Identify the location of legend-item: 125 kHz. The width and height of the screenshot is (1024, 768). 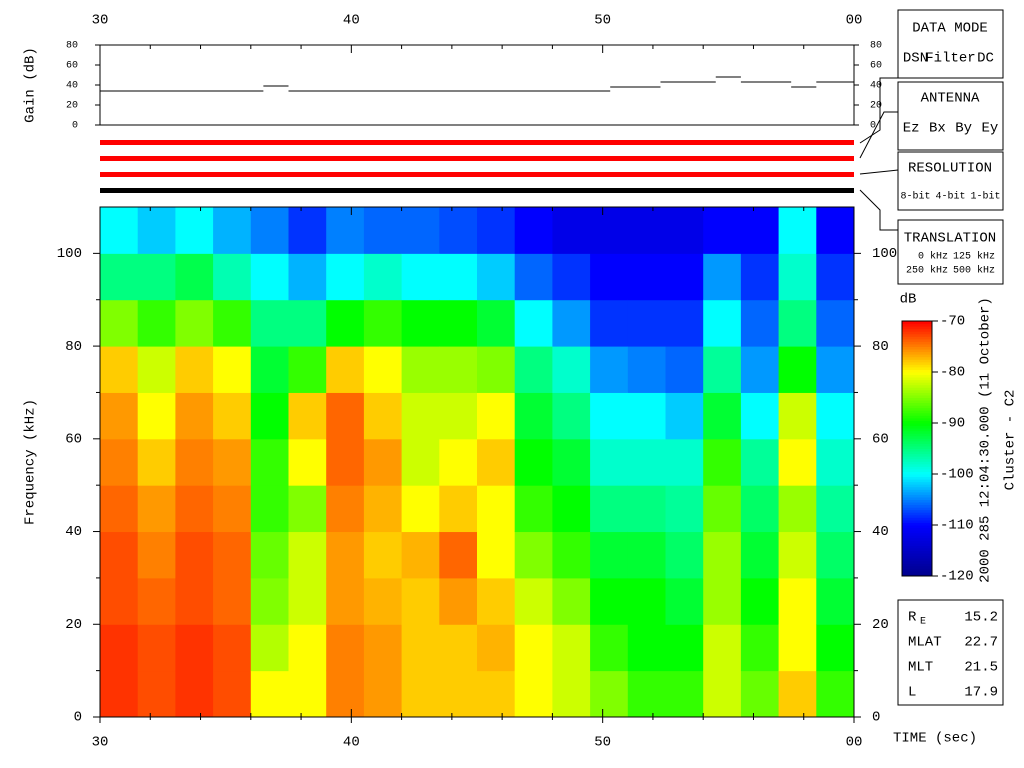
(974, 257).